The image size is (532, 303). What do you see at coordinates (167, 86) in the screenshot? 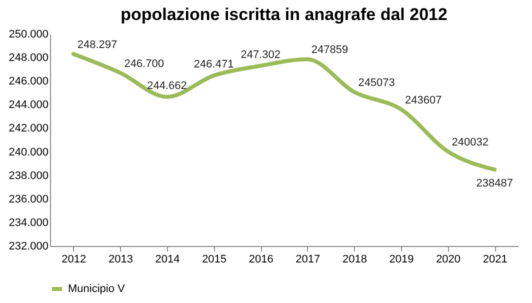
I see `data-label: 244.662` at bounding box center [167, 86].